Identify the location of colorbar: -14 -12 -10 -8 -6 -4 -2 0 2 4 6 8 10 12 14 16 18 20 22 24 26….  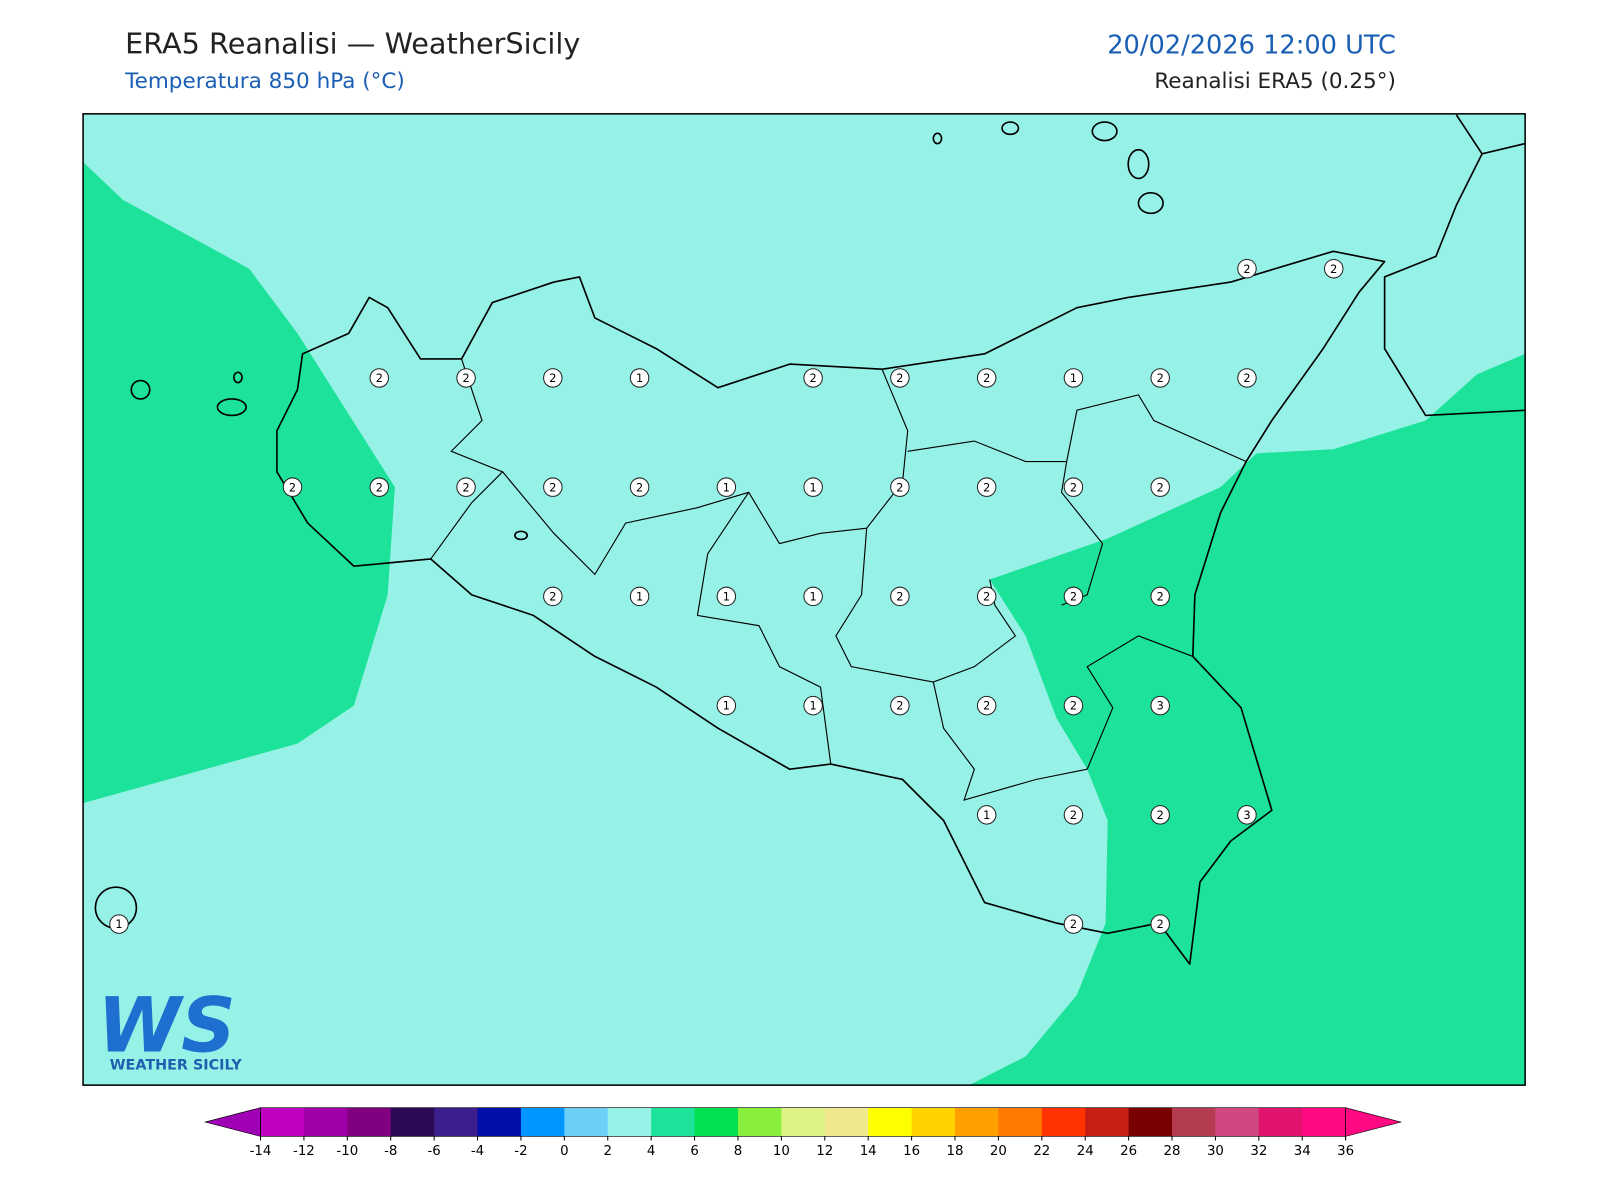
(803, 1133).